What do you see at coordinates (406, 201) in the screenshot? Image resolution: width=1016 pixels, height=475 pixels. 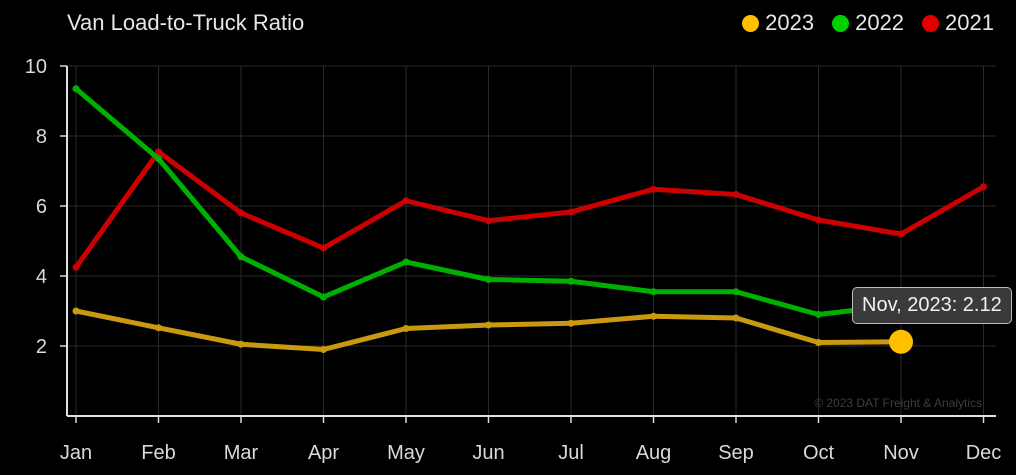 I see `data-point-2021-May` at bounding box center [406, 201].